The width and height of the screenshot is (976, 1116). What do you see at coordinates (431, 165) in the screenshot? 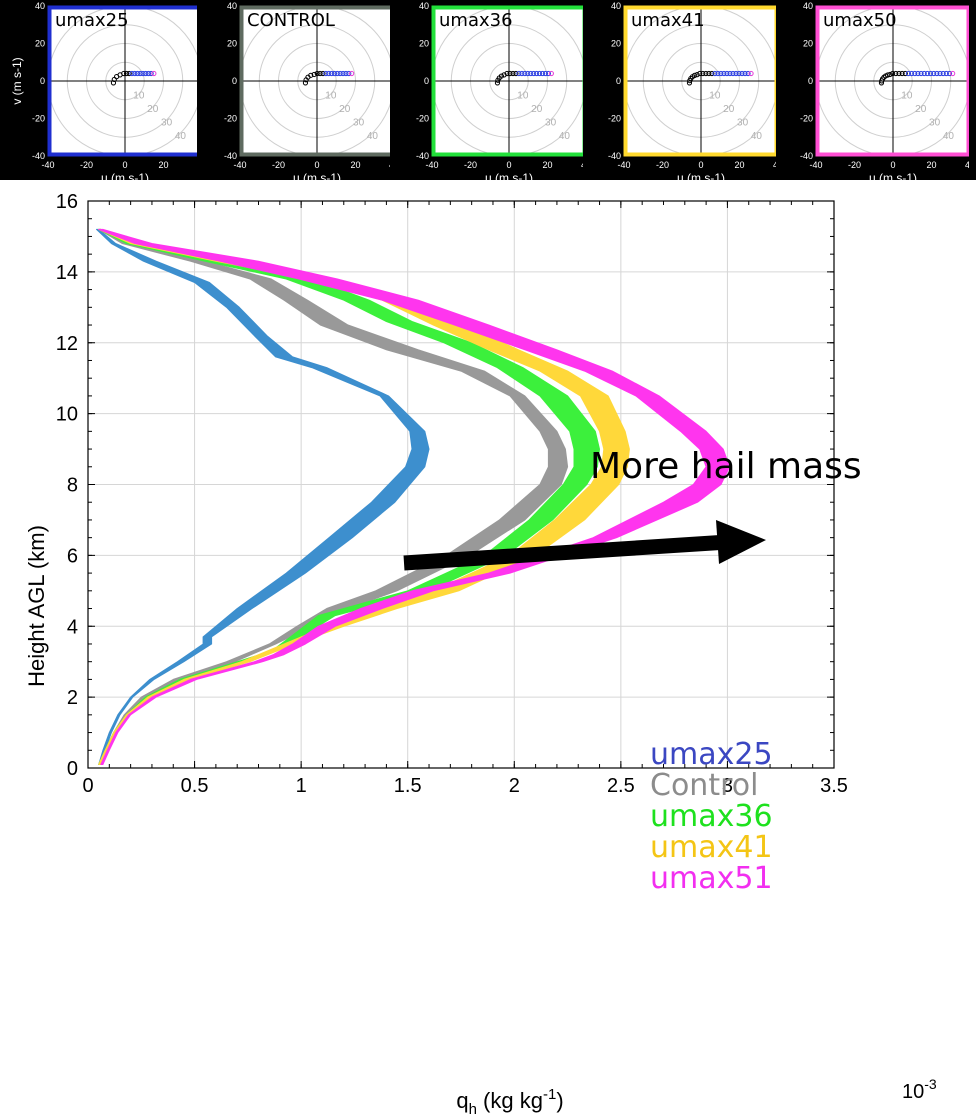
I see `hodograph-x-tick: -40` at bounding box center [431, 165].